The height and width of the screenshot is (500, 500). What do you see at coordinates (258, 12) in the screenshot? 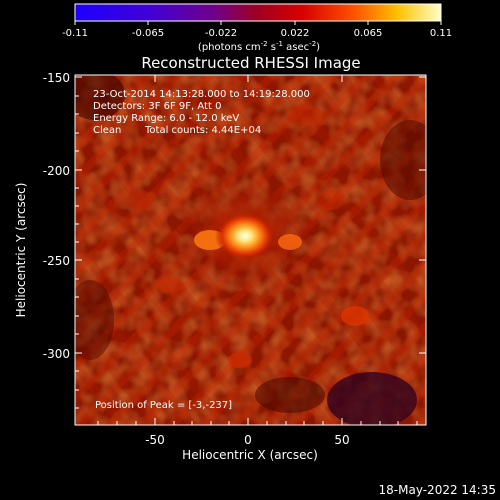
I see `colorbar-gradient` at bounding box center [258, 12].